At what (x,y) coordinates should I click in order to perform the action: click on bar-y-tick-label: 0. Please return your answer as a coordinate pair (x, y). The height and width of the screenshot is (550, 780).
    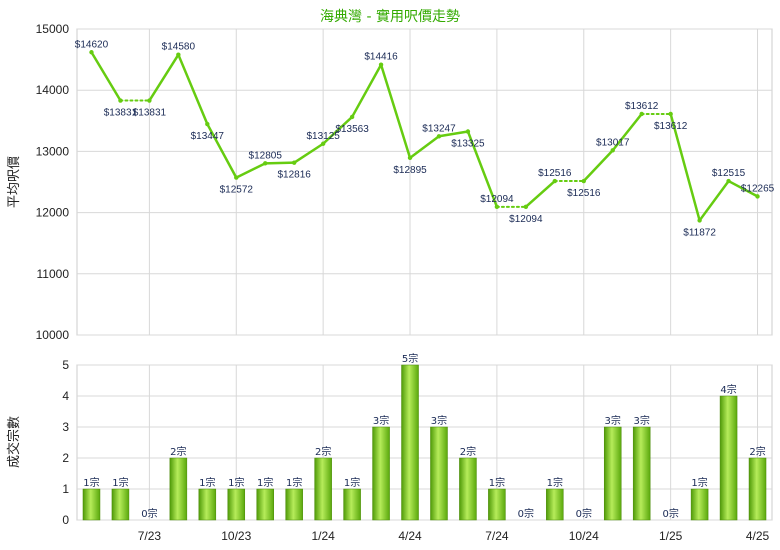
    Looking at the image, I should click on (65, 520).